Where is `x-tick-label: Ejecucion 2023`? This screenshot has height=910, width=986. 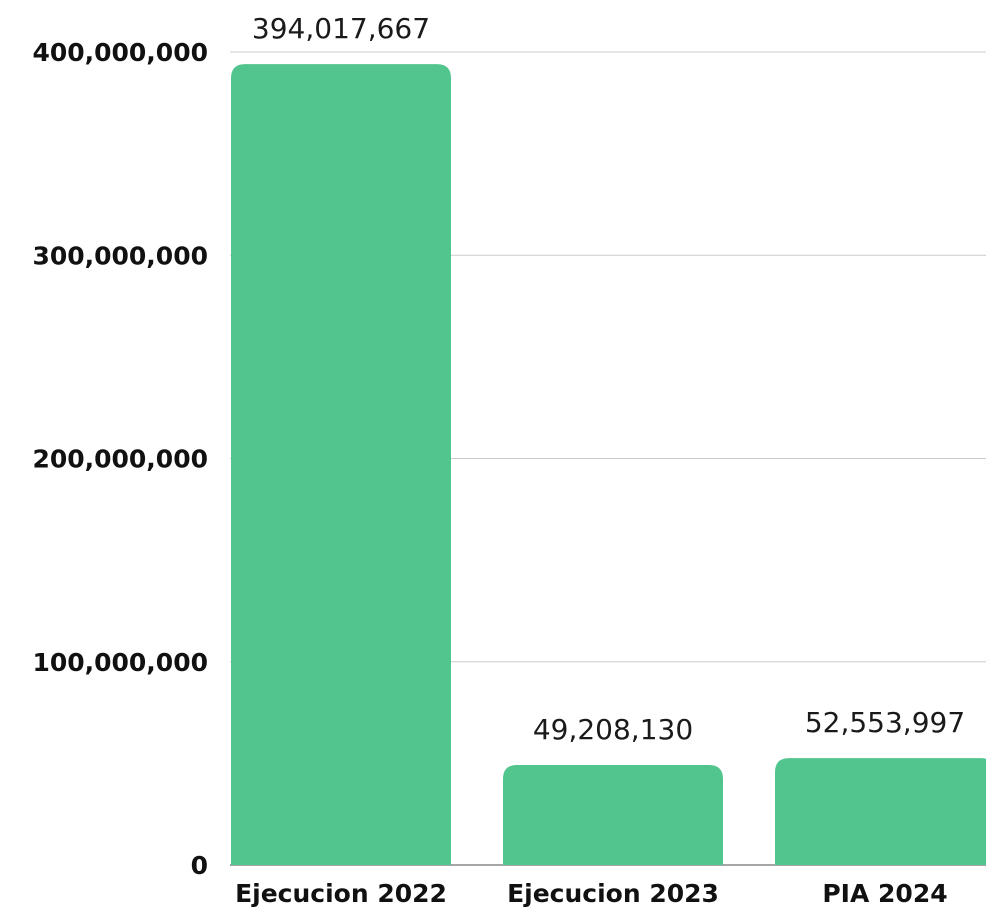
x-tick-label: Ejecucion 2023 is located at coordinates (613, 893).